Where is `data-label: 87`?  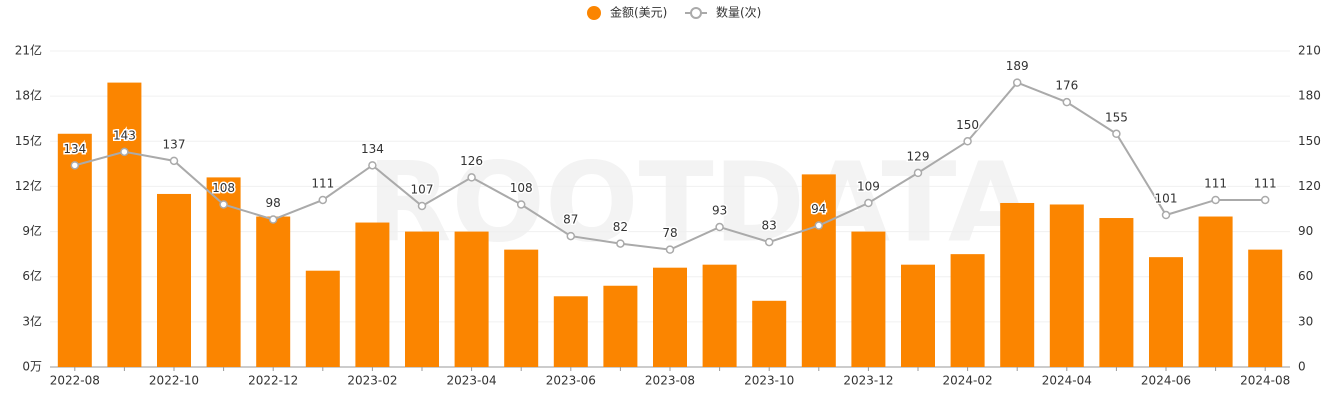 data-label: 87 is located at coordinates (570, 220).